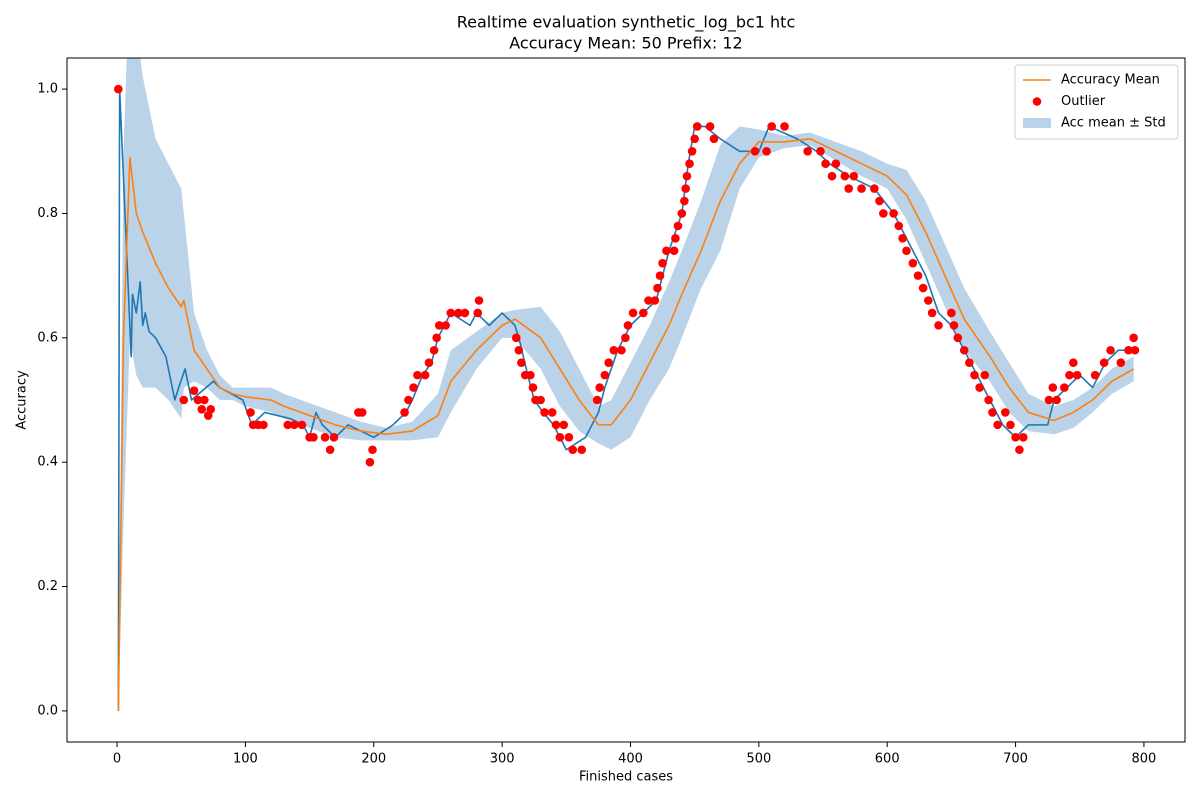 This screenshot has height=800, width=1200. Describe the element at coordinates (630, 759) in the screenshot. I see `x-tick-label: 400` at that location.